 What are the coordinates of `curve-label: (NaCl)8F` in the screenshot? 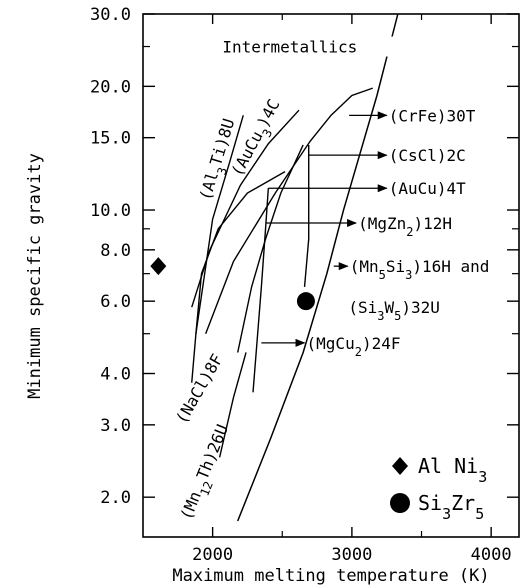 It's located at (199, 389).